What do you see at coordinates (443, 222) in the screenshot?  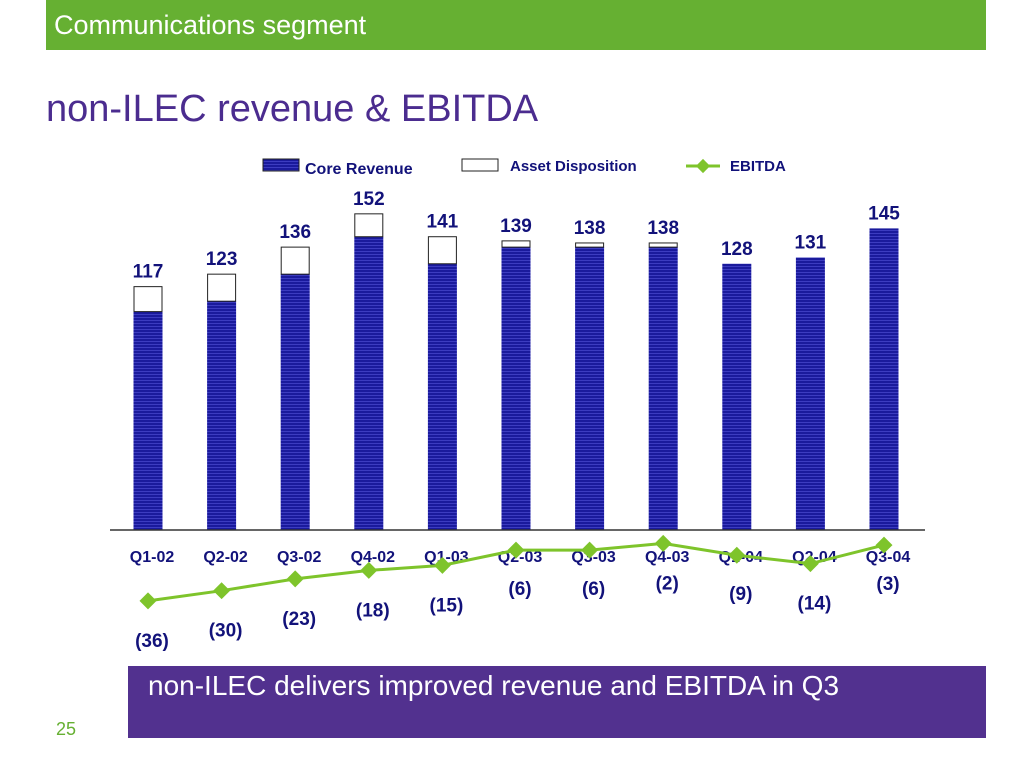 I see `bar-total-label: 141` at bounding box center [443, 222].